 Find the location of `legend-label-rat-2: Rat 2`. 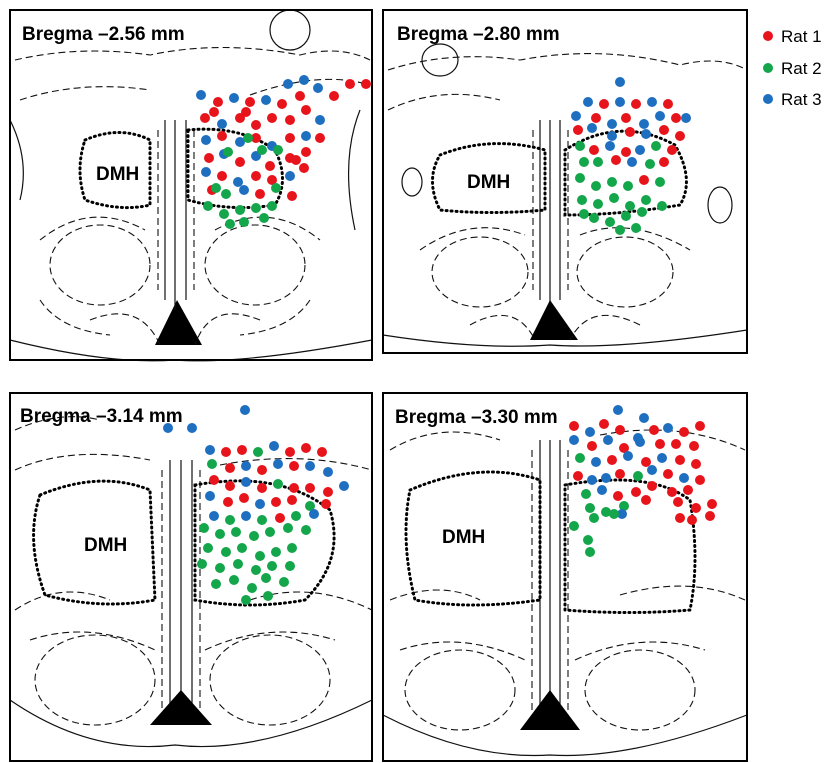

legend-label-rat-2: Rat 2 is located at coordinates (801, 68).